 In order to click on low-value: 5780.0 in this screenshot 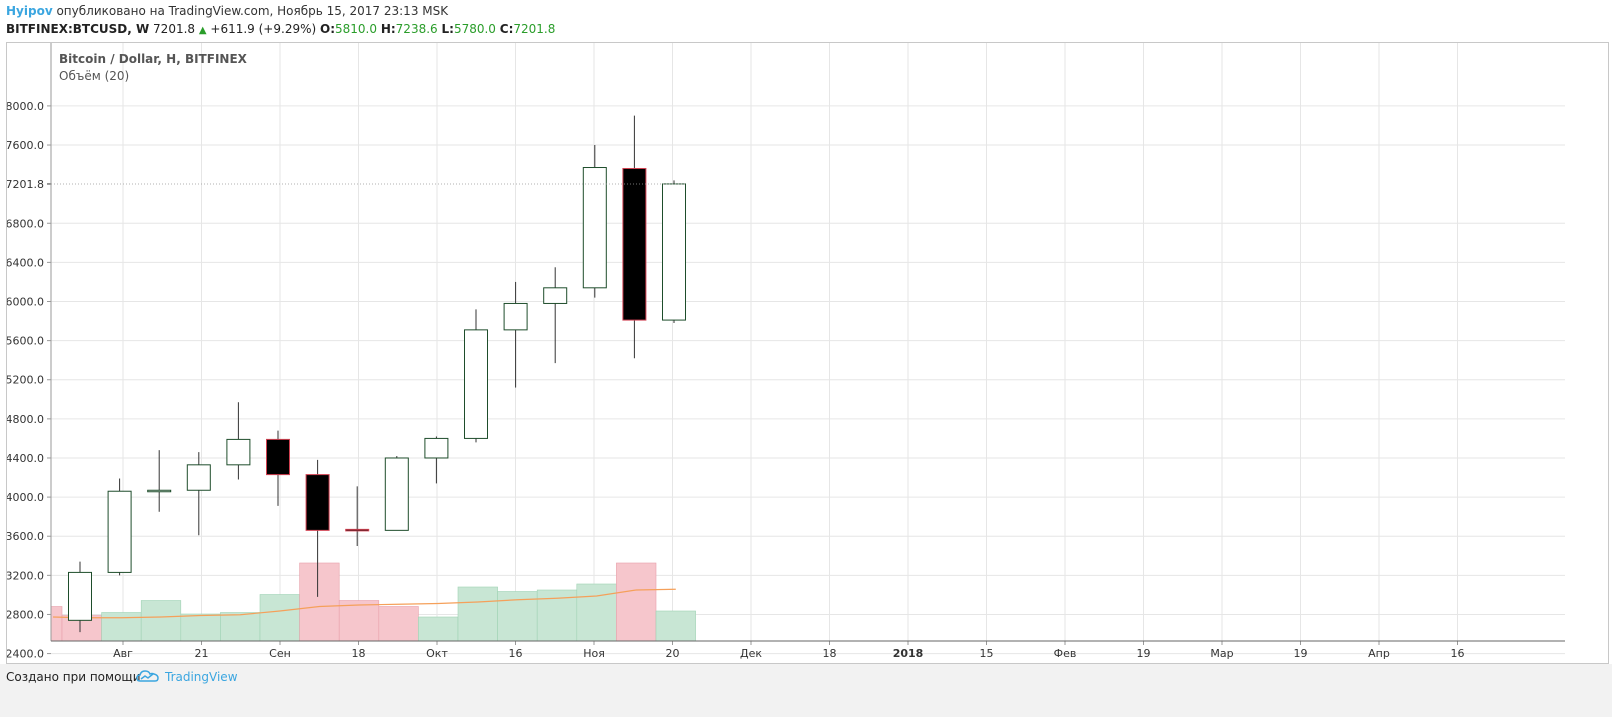, I will do `click(474, 29)`.